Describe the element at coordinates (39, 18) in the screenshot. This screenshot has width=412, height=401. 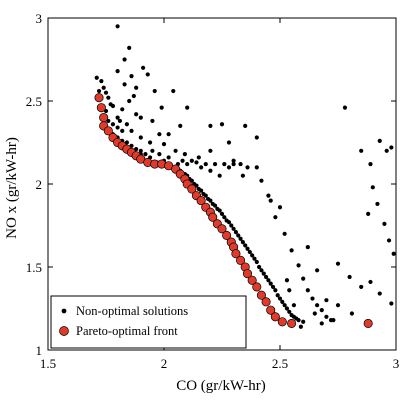
I see `y-tick-label: 3` at that location.